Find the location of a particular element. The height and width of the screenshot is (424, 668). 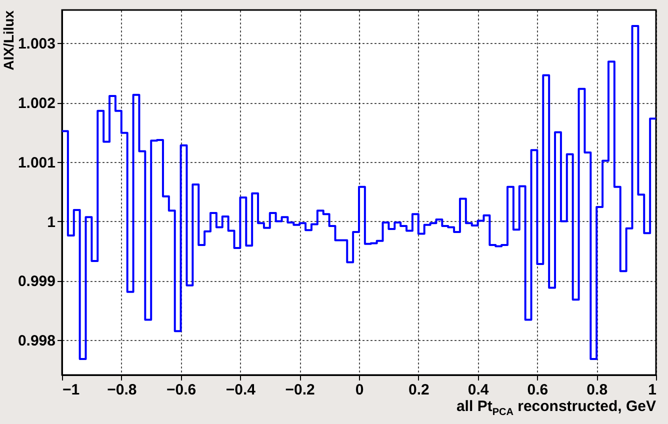

y-tick-label: 1.002 is located at coordinates (37, 103).